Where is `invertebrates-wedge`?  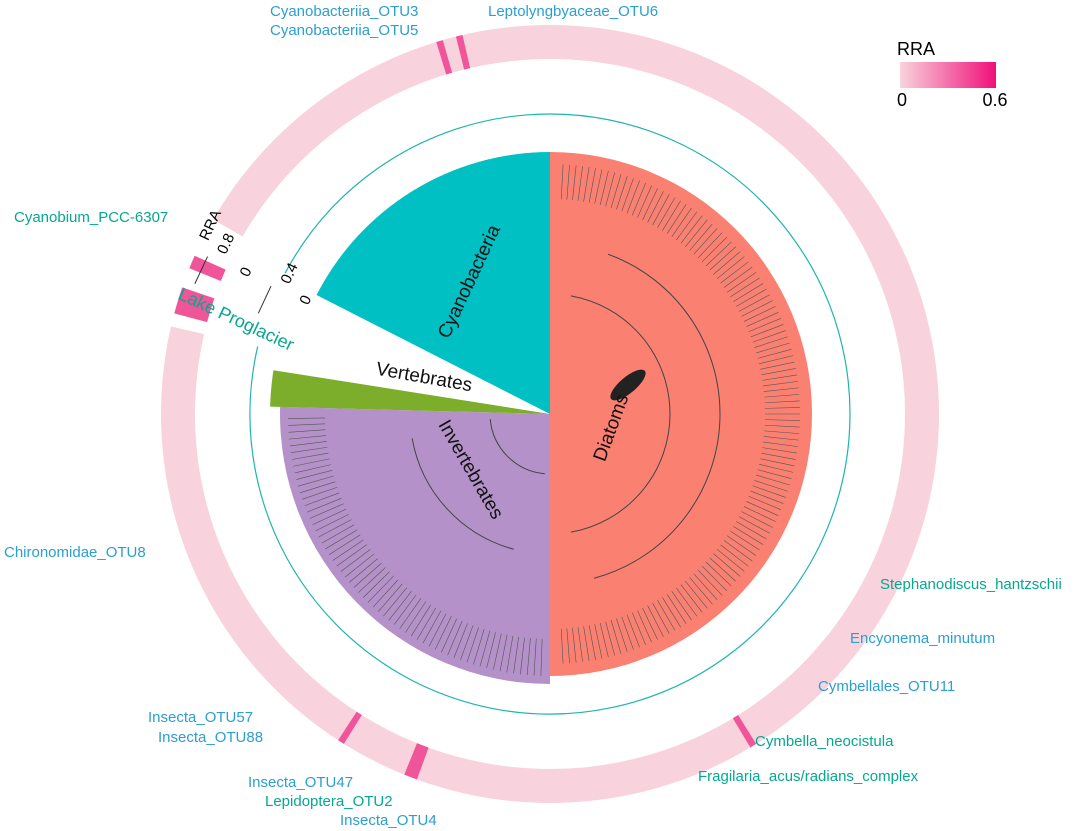
invertebrates-wedge is located at coordinates (414, 545).